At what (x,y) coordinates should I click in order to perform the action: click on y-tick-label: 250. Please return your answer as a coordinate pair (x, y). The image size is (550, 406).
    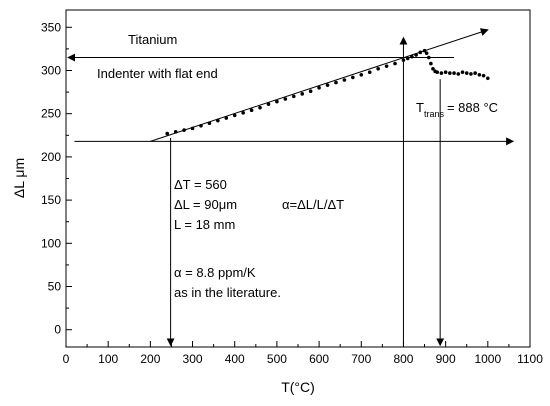
    Looking at the image, I should click on (51, 114).